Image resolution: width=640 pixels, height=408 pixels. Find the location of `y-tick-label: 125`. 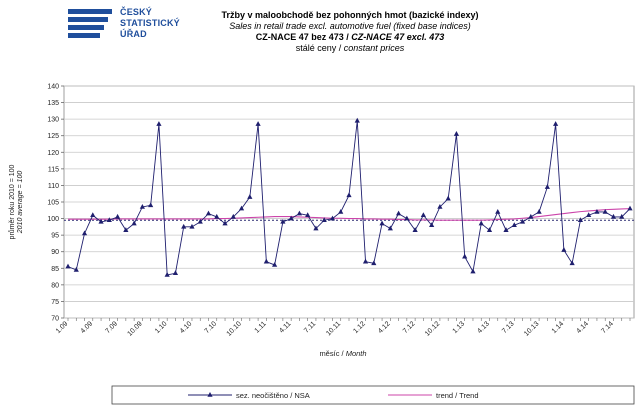

y-tick-label: 125 is located at coordinates (53, 136).